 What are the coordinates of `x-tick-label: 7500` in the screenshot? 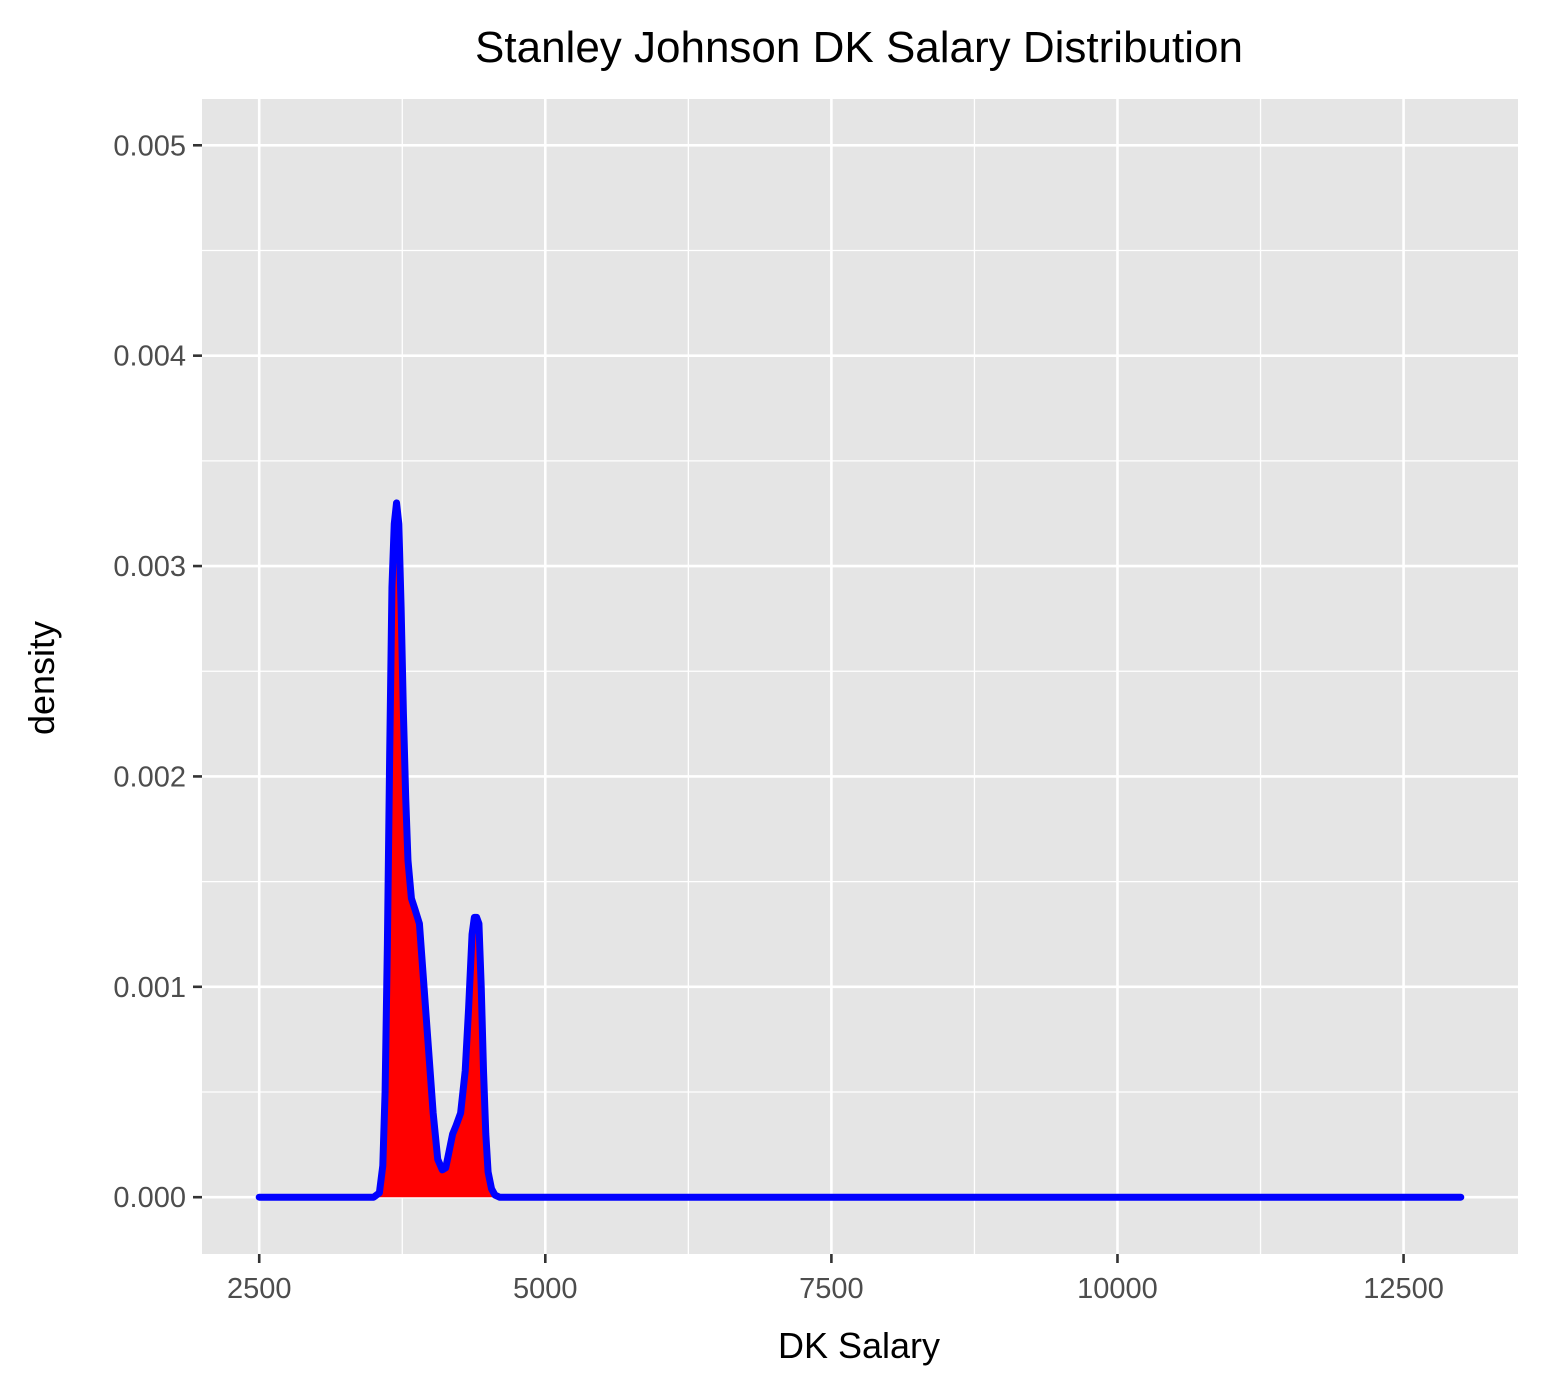 It's located at (831, 1289).